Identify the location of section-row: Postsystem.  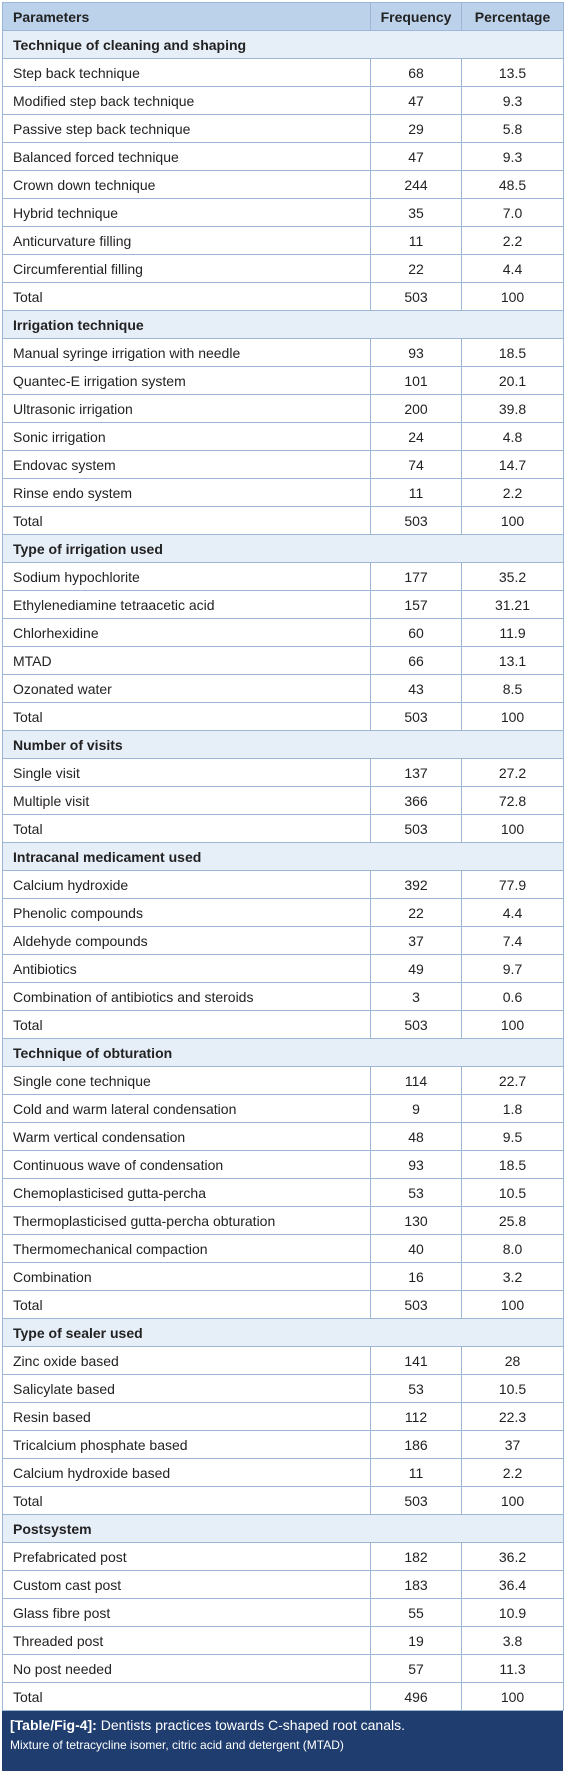
(283, 1528).